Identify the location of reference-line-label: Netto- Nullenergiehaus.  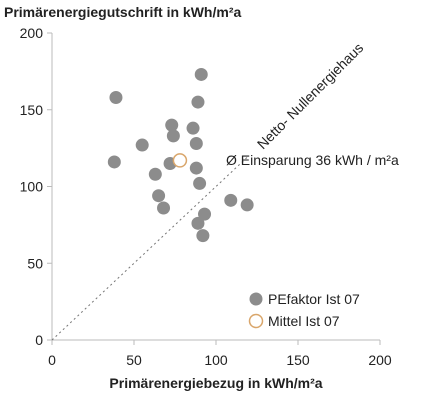
(310, 96).